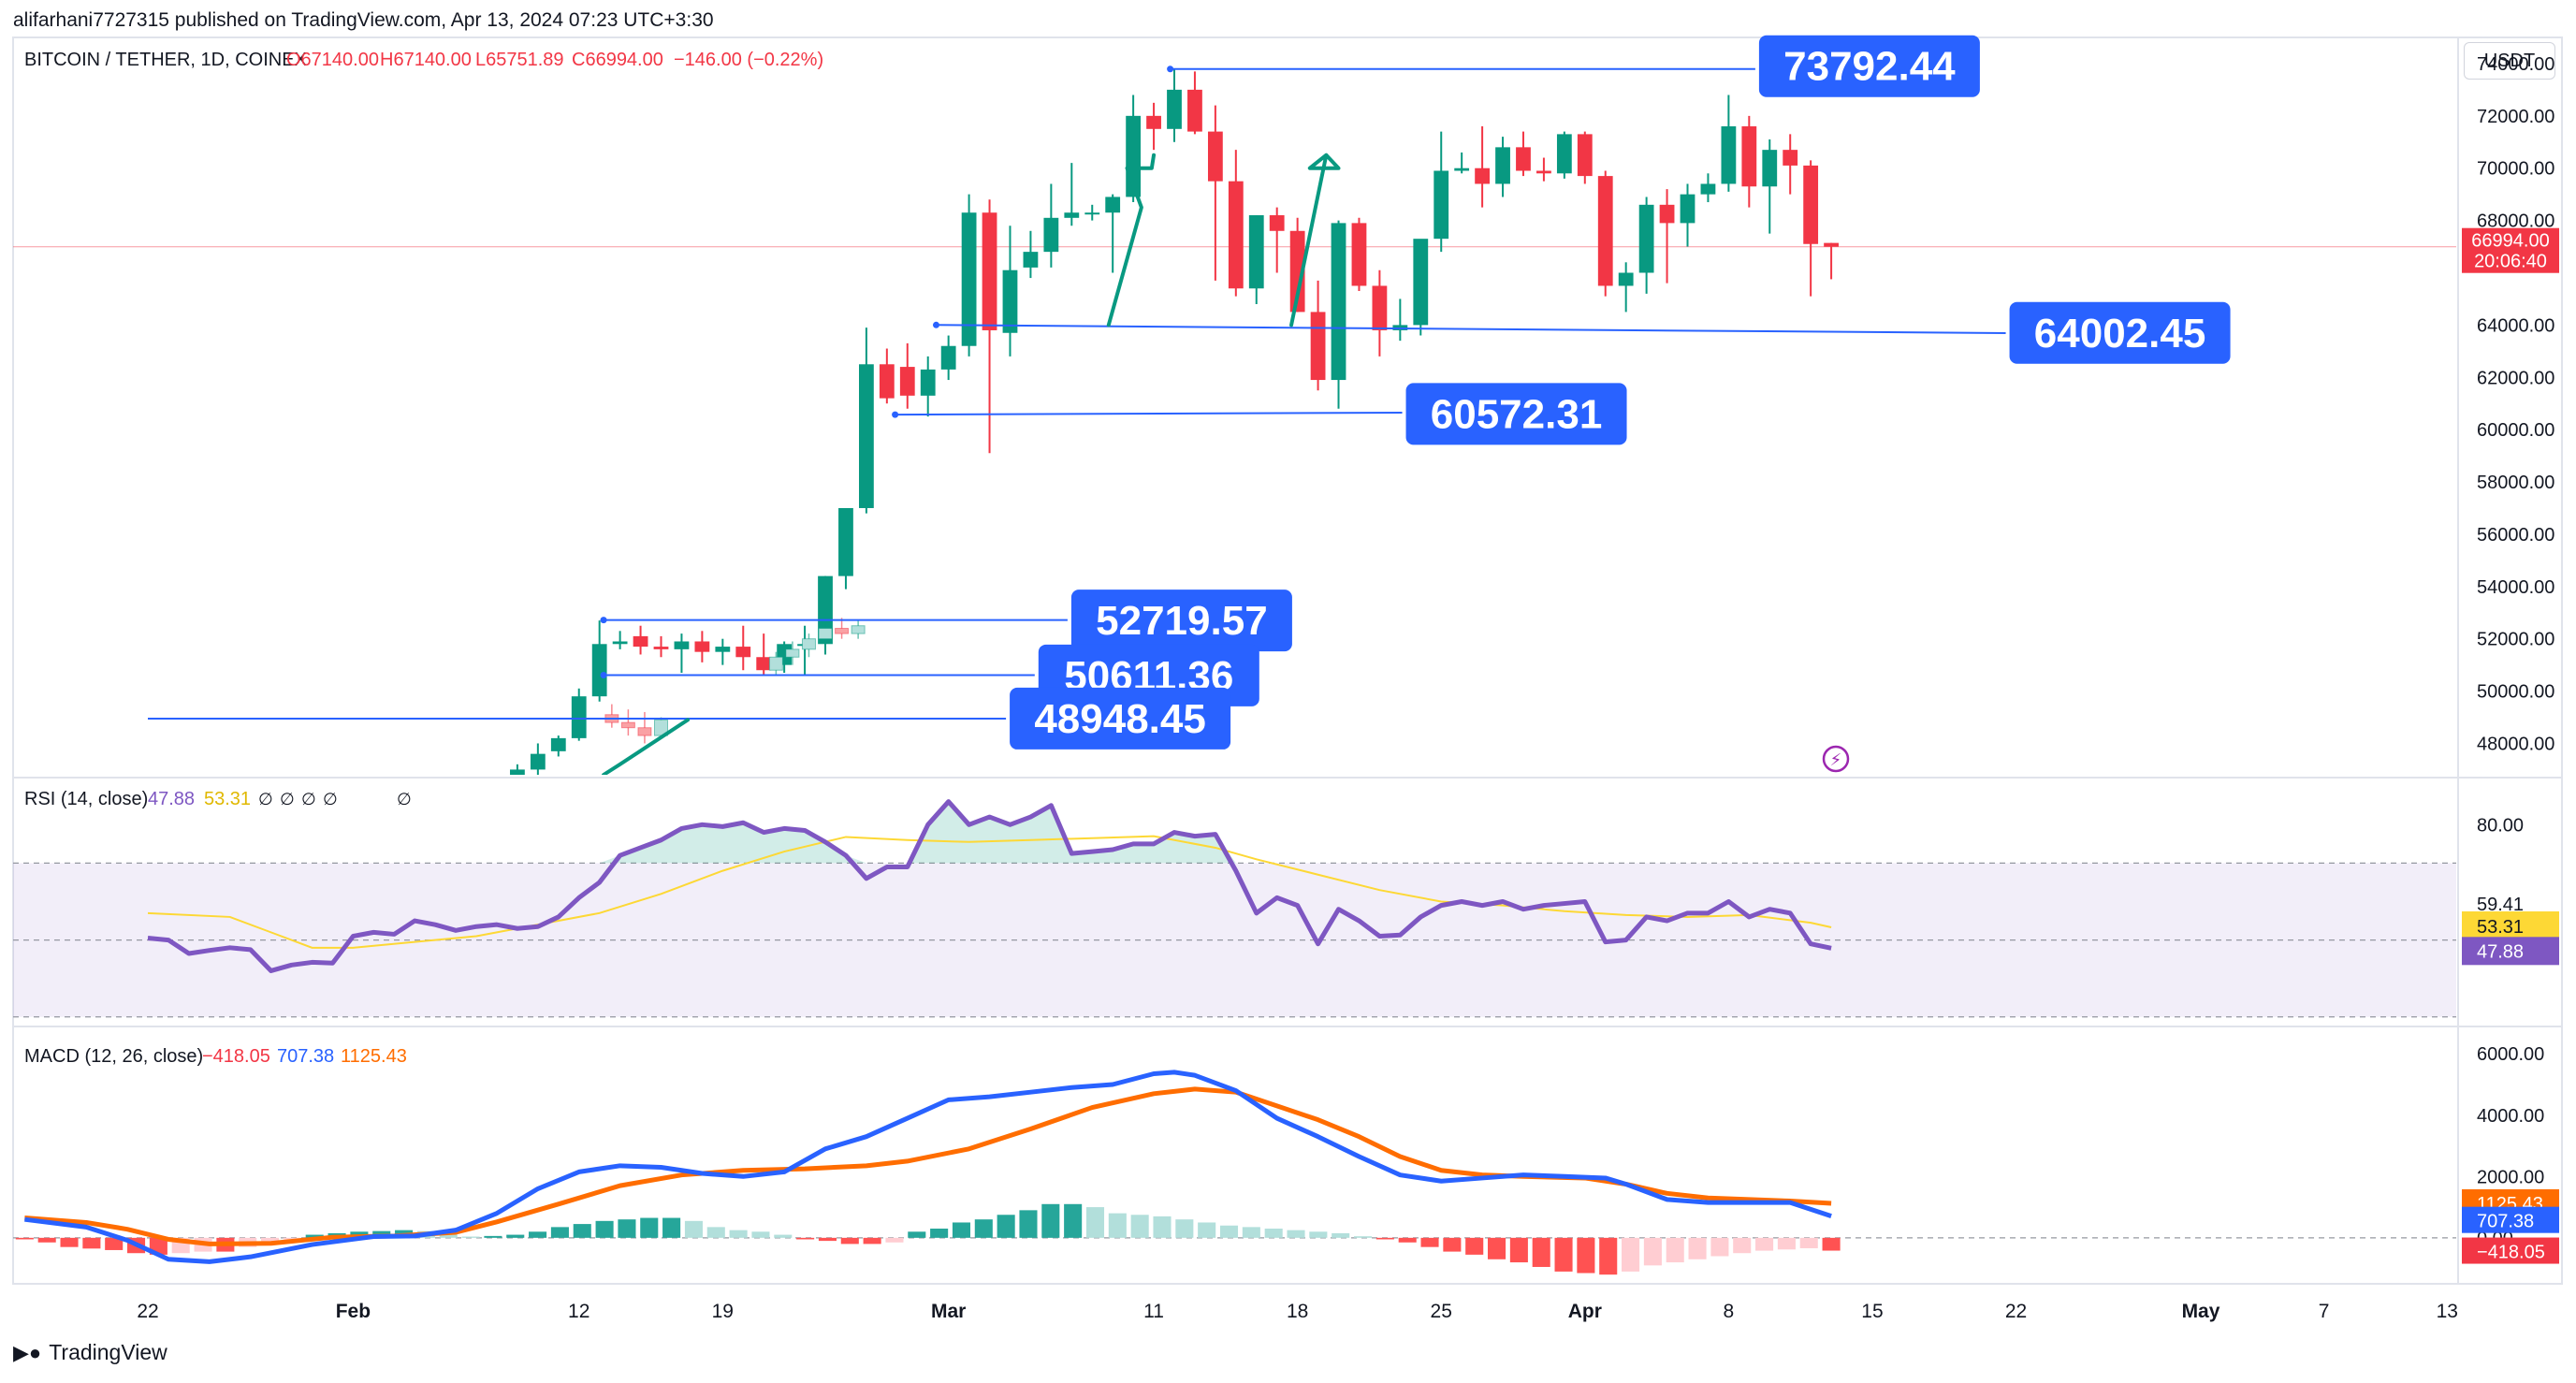  I want to click on tradingview-logo-icon: ▶●, so click(27, 1352).